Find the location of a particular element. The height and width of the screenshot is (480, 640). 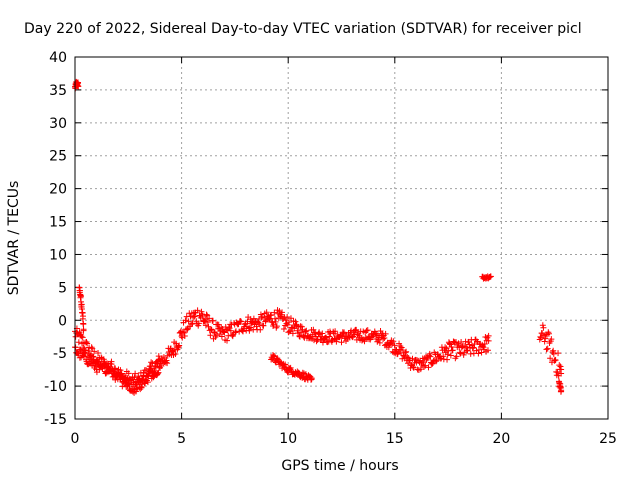

y-tick-labels: -15 -10 -5 0 5 10 15 20 25 30 35 40 is located at coordinates (55, 239).